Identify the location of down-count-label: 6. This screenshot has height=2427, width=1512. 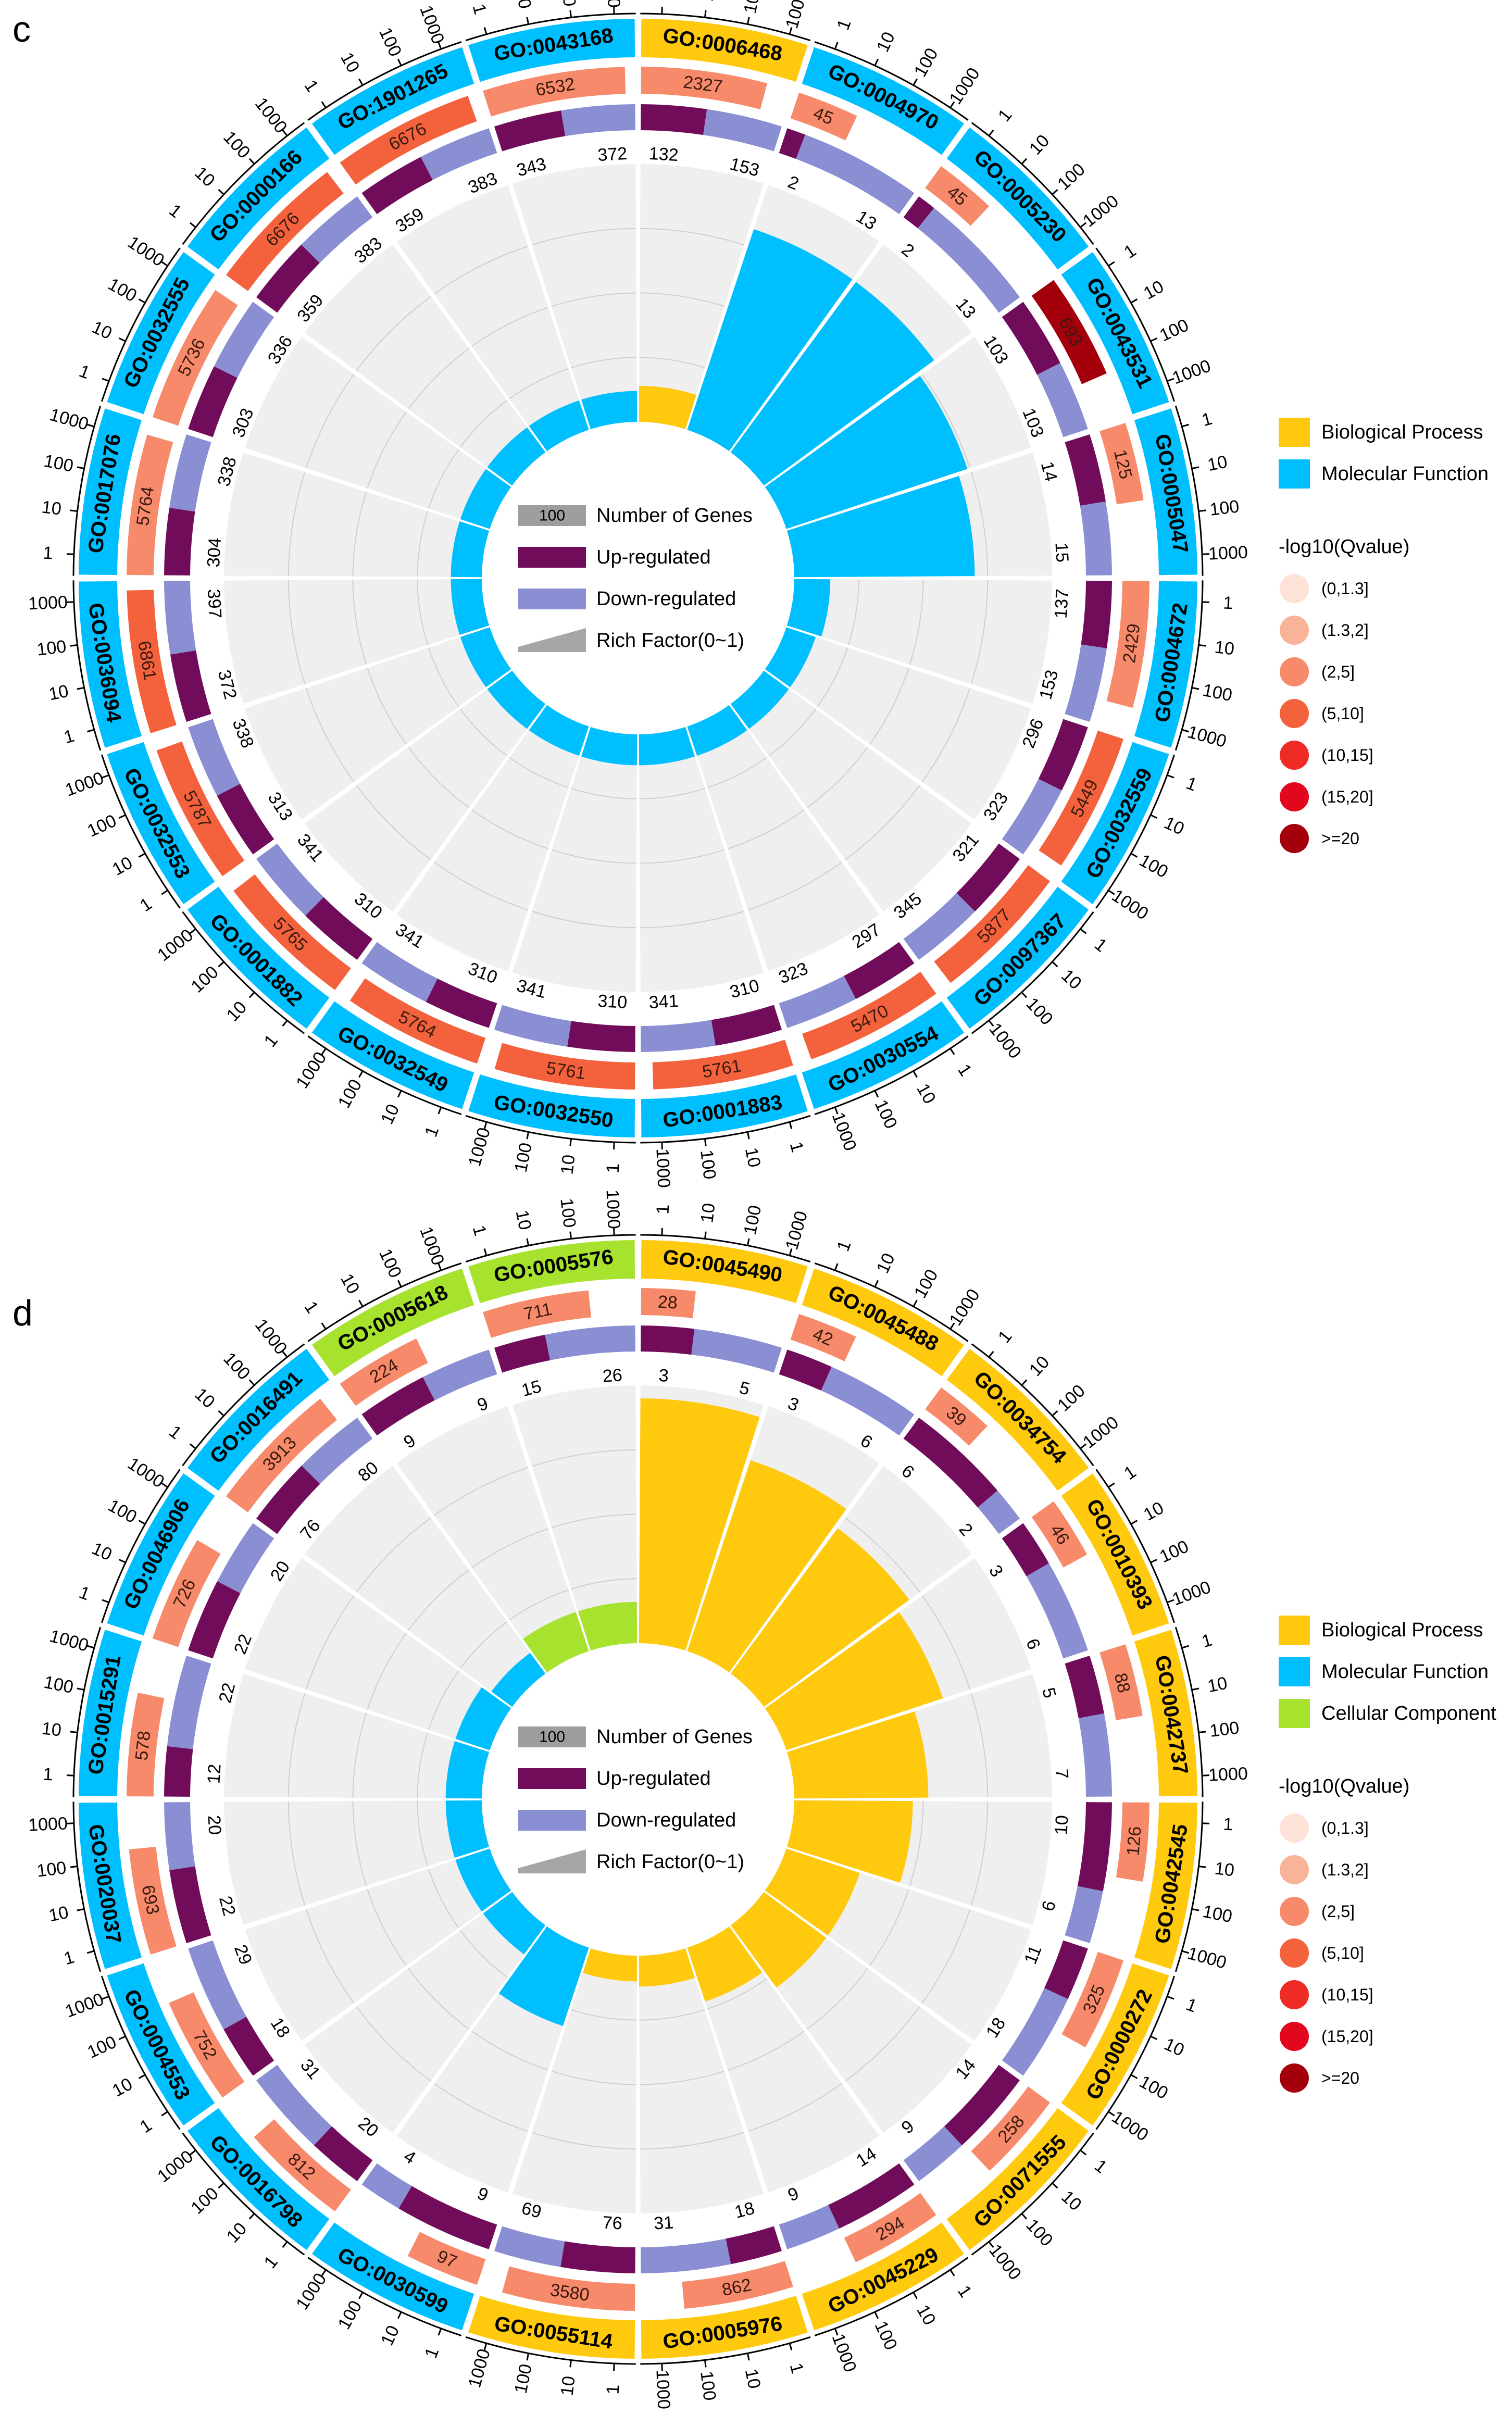
(1033, 1644).